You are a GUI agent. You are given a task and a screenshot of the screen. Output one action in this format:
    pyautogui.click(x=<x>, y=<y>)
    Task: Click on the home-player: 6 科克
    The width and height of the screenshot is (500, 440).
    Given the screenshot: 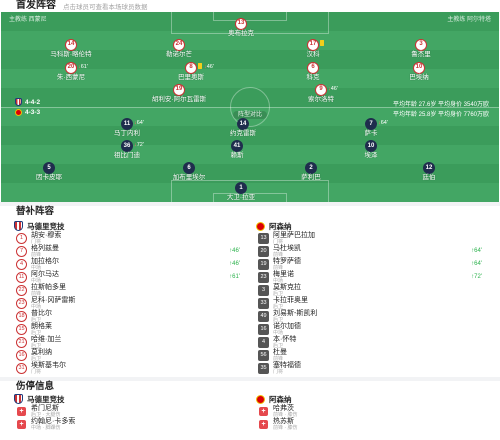 What is the action you would take?
    pyautogui.click(x=313, y=72)
    